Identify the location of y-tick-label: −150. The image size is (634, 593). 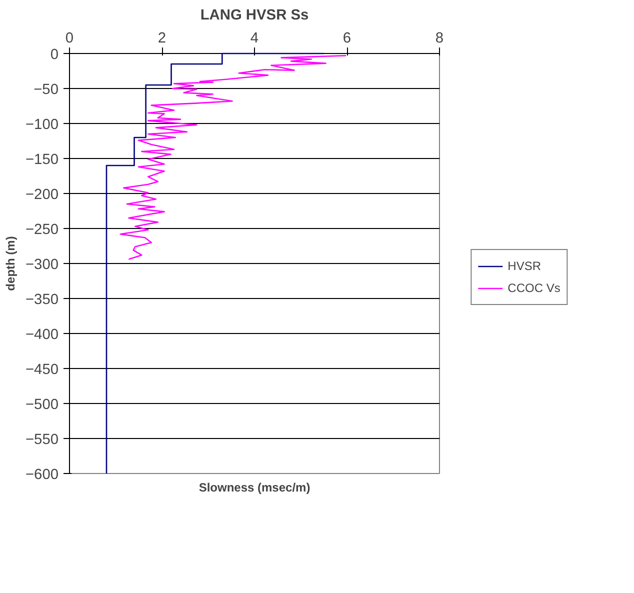
(42, 160).